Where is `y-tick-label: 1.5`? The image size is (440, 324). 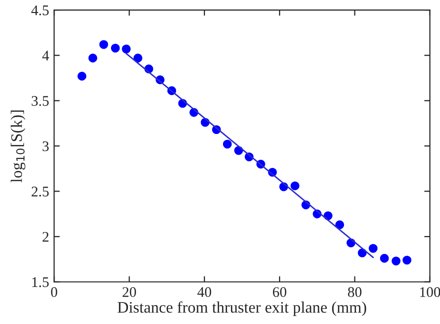 y-tick-label: 1.5 is located at coordinates (40, 282).